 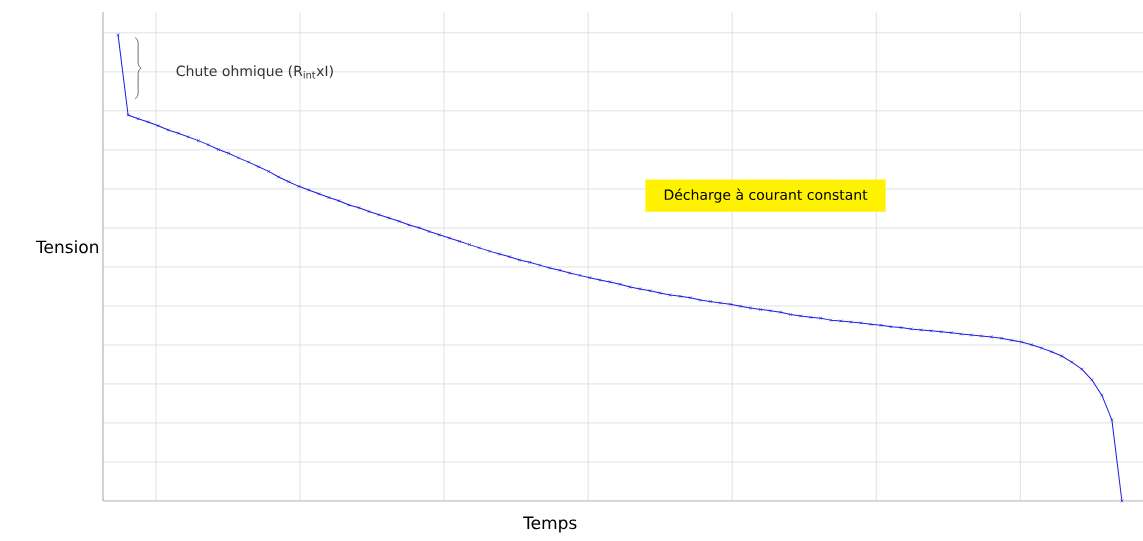 What do you see at coordinates (550, 524) in the screenshot?
I see `x-axis-title: Temps` at bounding box center [550, 524].